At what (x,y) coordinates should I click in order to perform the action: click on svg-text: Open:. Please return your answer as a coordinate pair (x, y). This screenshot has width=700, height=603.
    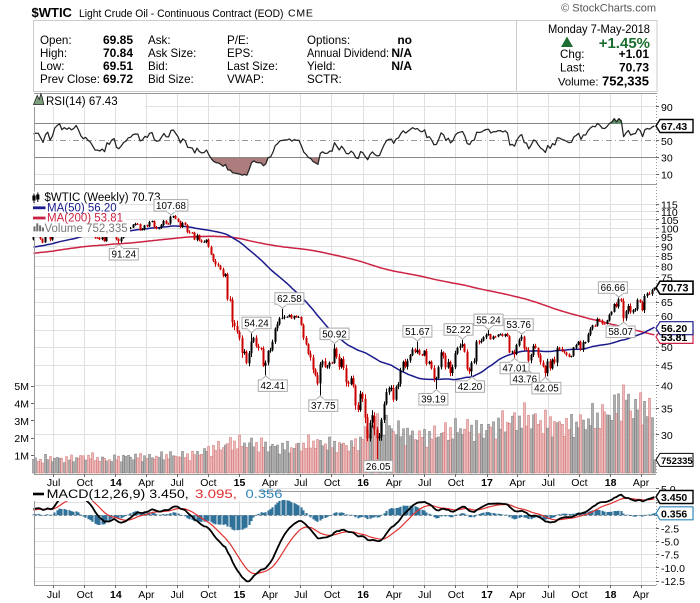
    Looking at the image, I should click on (56, 40).